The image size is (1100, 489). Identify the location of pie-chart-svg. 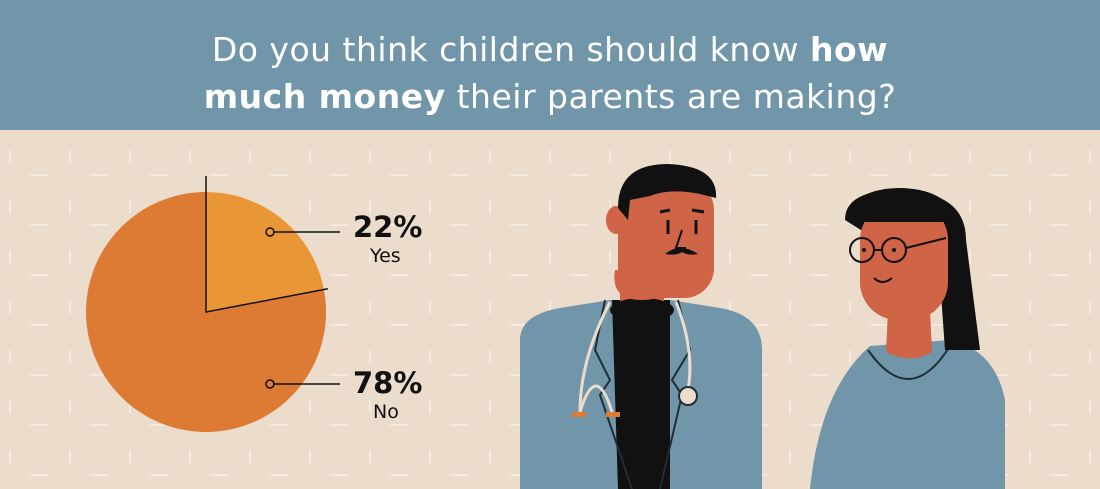
(213, 304).